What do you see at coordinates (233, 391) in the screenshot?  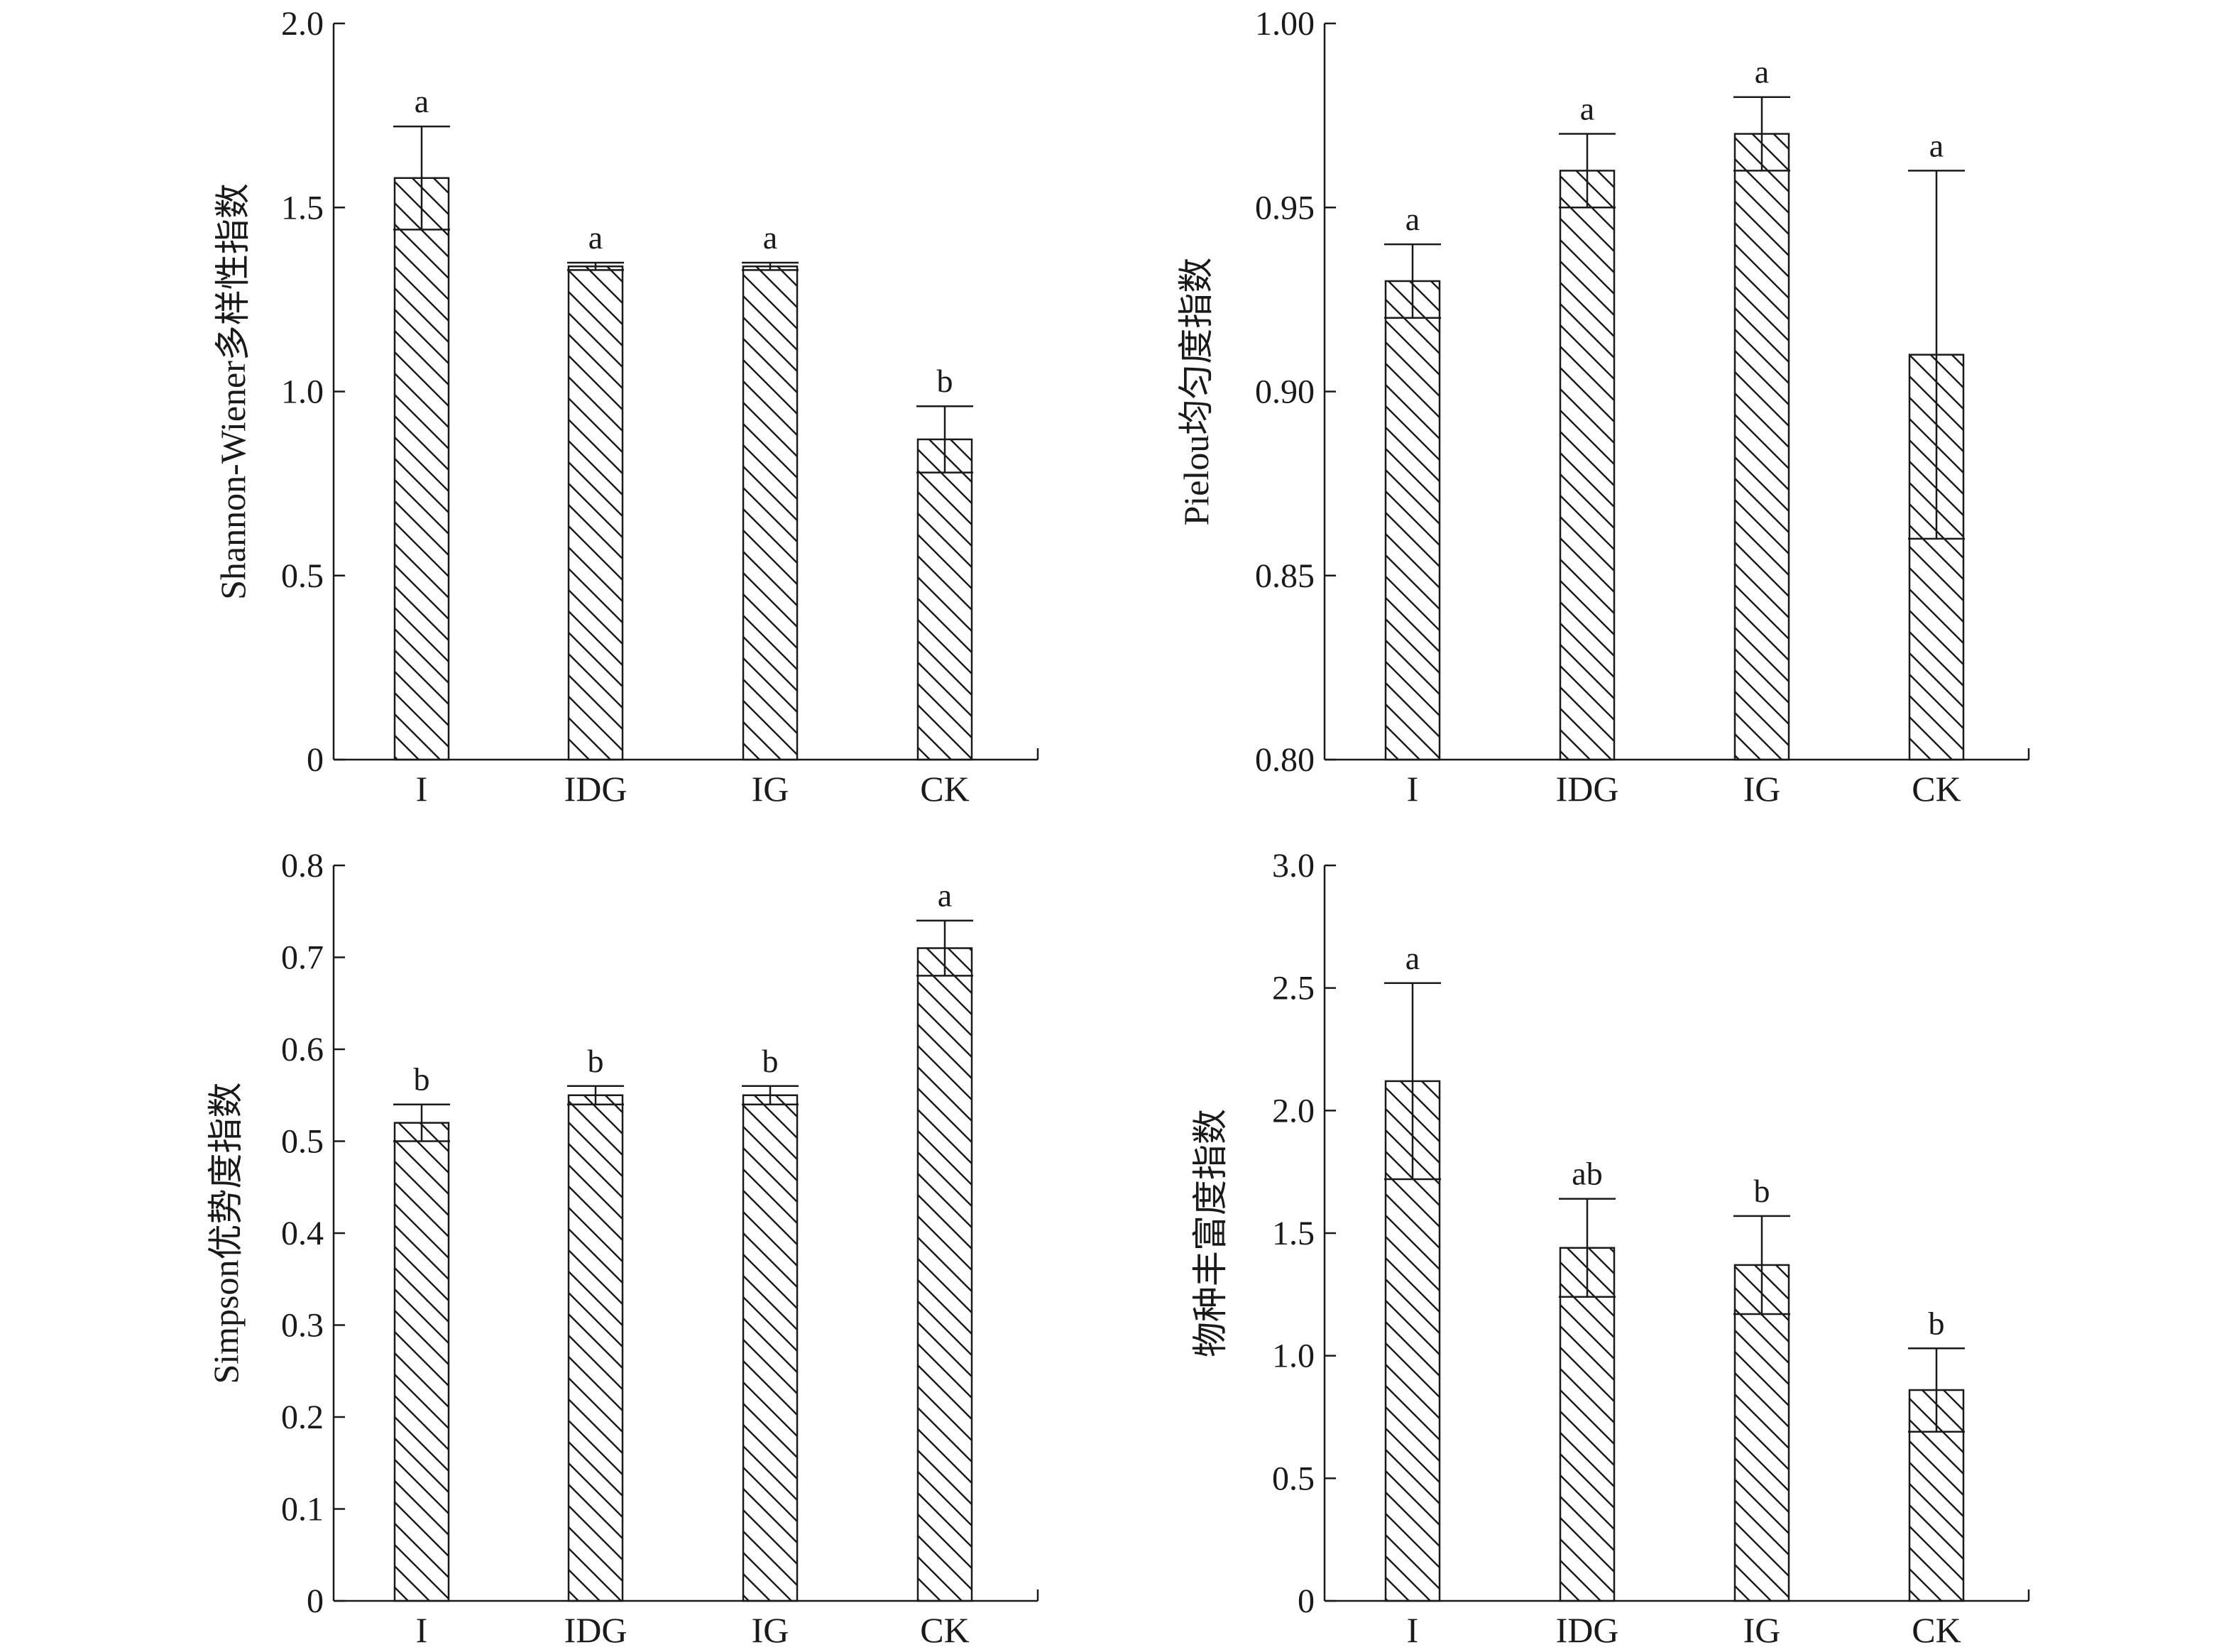 I see `y-axis-title: Shannon-Wiener多样性指数` at bounding box center [233, 391].